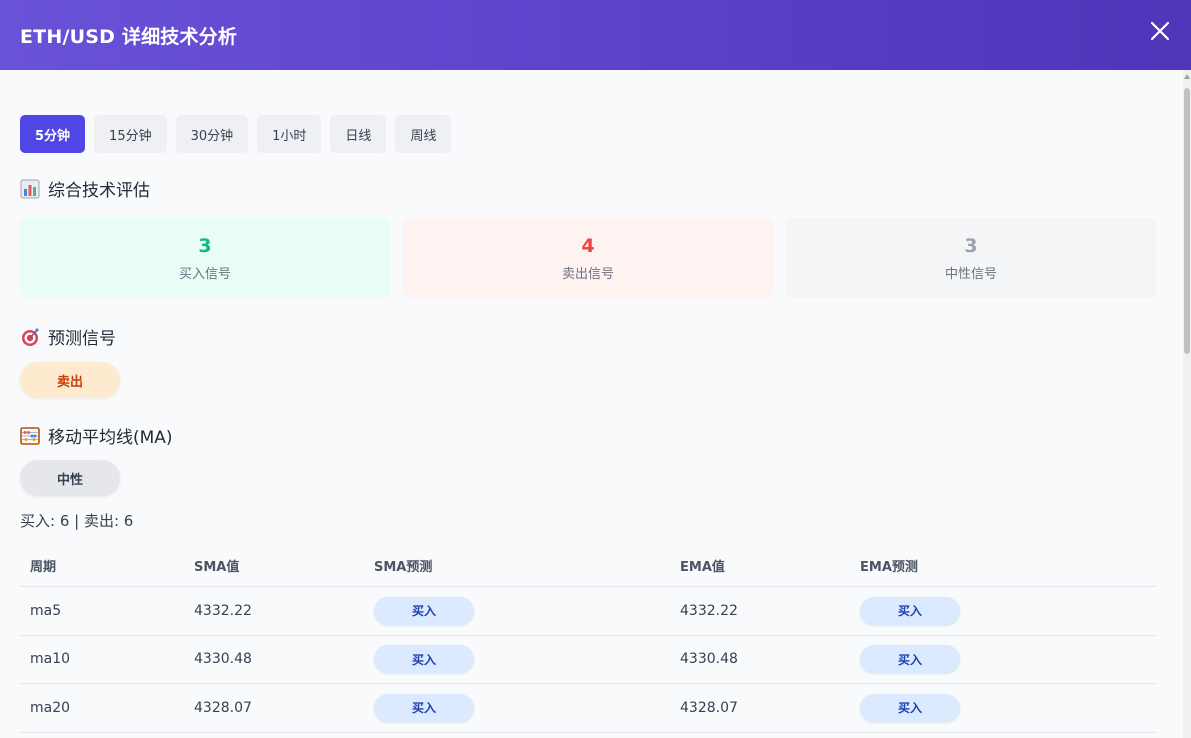 The height and width of the screenshot is (738, 1191). What do you see at coordinates (205, 245) in the screenshot?
I see `buy-signal-count: 3` at bounding box center [205, 245].